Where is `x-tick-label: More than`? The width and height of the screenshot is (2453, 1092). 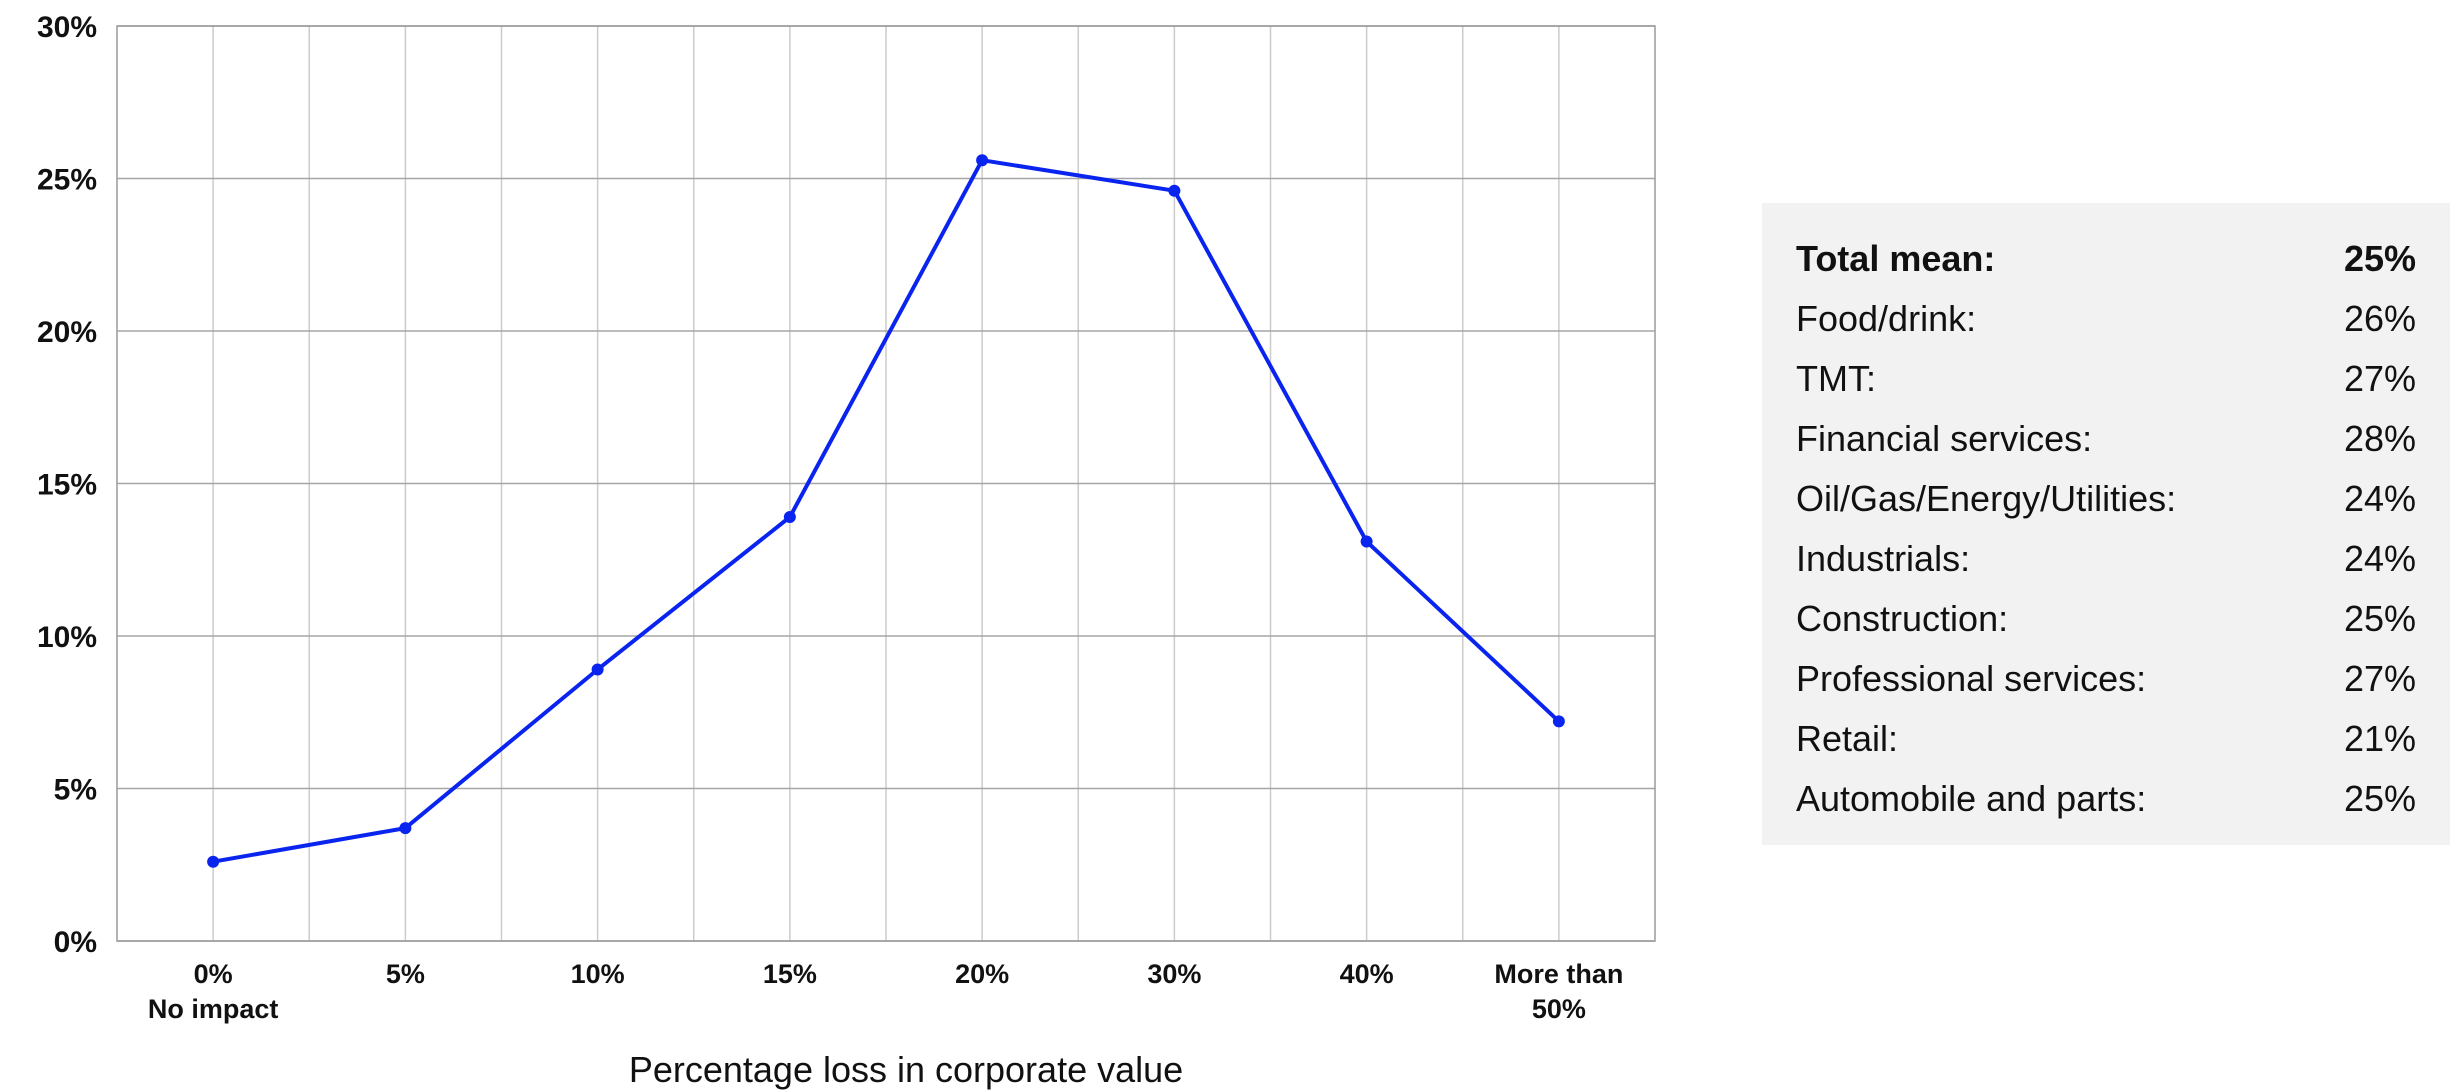 x-tick-label: More than is located at coordinates (1558, 974).